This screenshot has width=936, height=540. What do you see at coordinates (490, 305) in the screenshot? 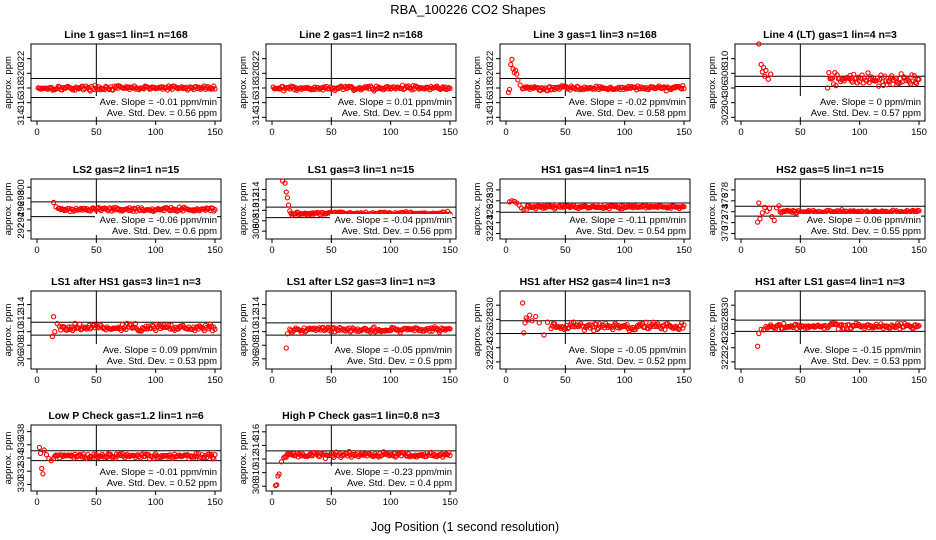
I see `y-tick-label: 330` at bounding box center [490, 305].